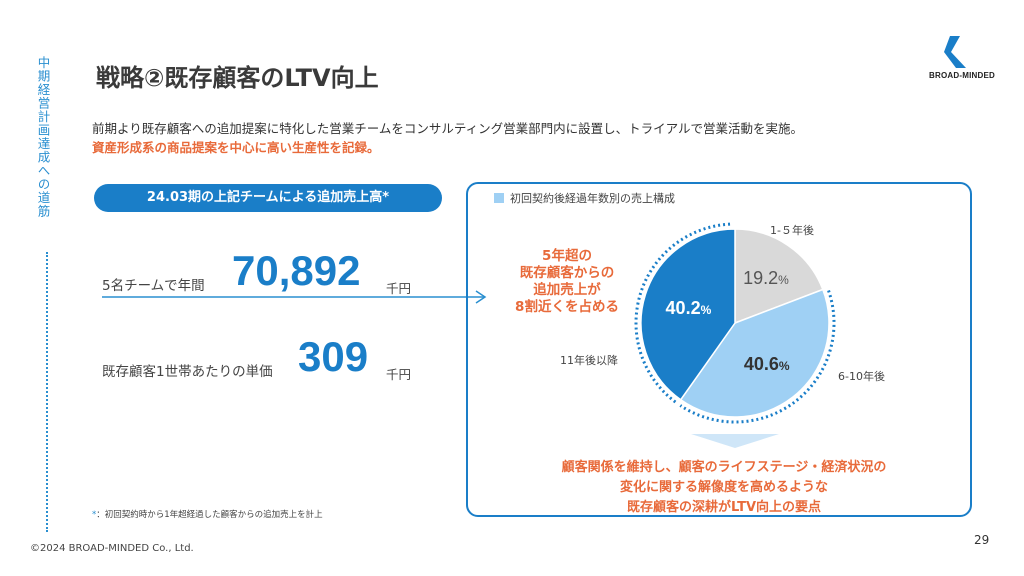 The image size is (1024, 576). Describe the element at coordinates (735, 441) in the screenshot. I see `down-arrow-icon` at that location.